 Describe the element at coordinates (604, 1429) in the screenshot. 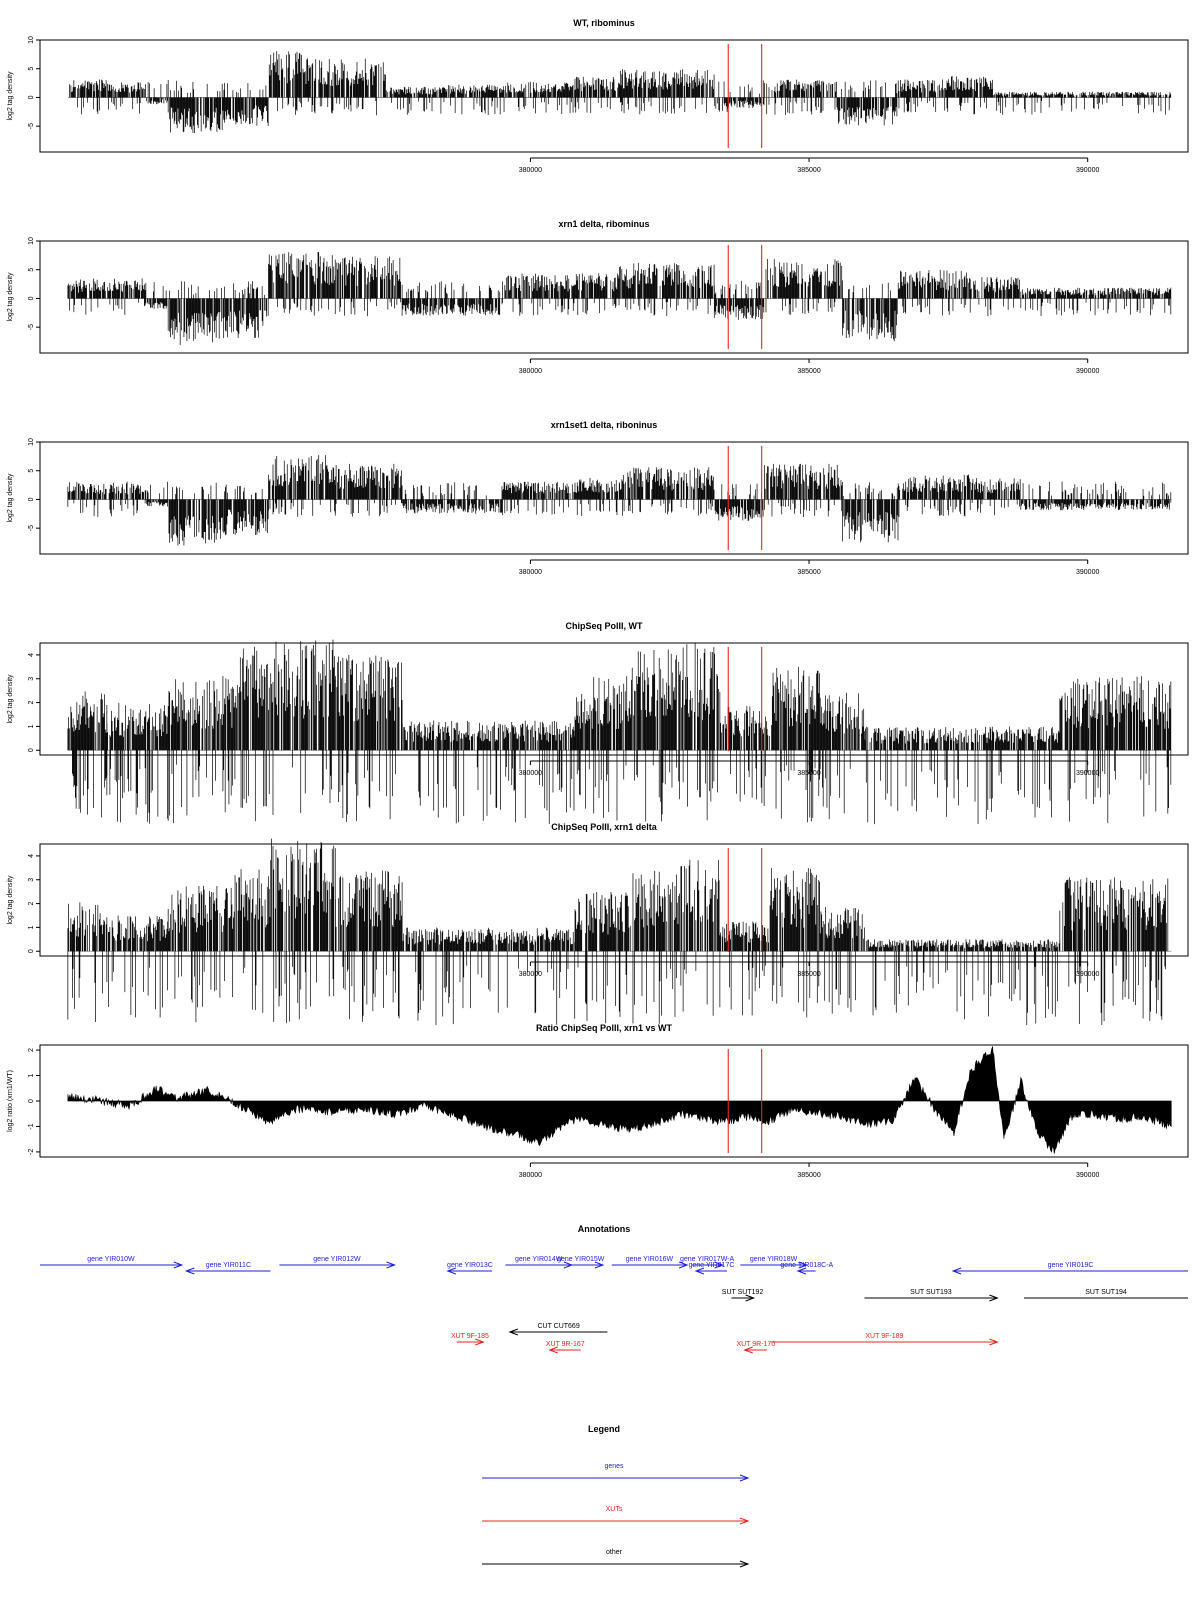

I see `legend-title: Legend` at that location.